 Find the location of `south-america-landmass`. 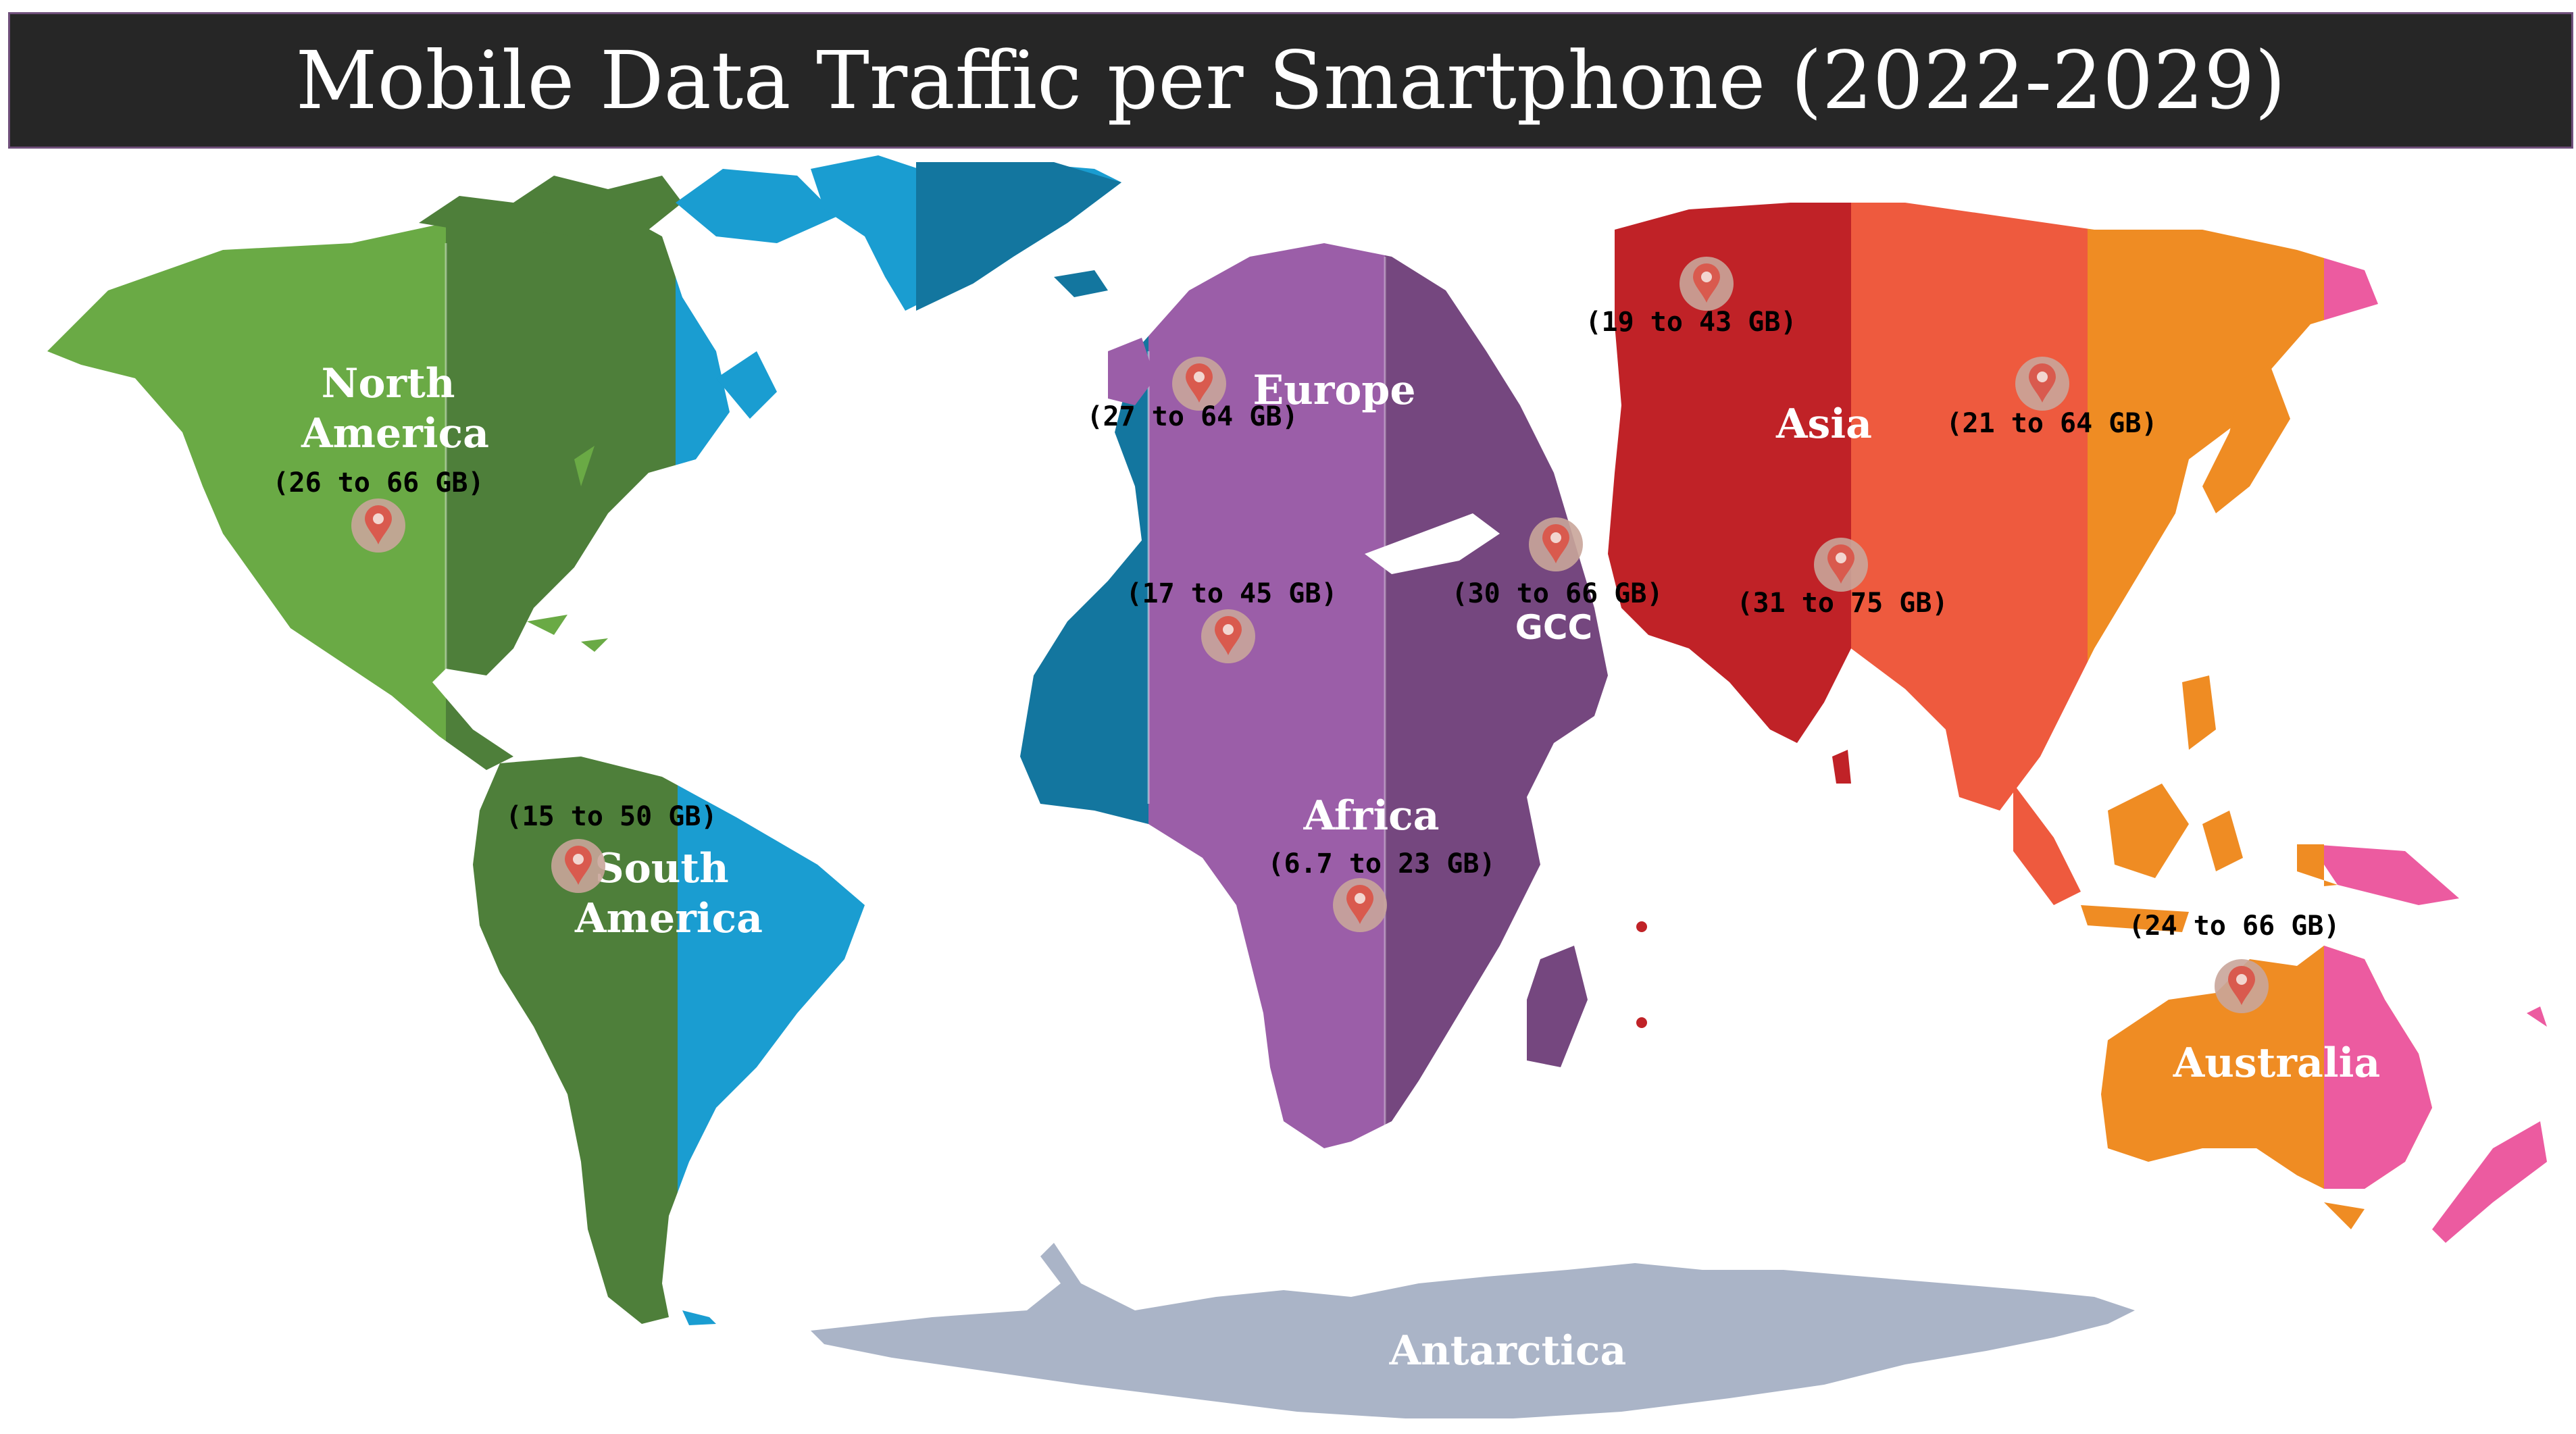

south-america-landmass is located at coordinates (669, 1041).